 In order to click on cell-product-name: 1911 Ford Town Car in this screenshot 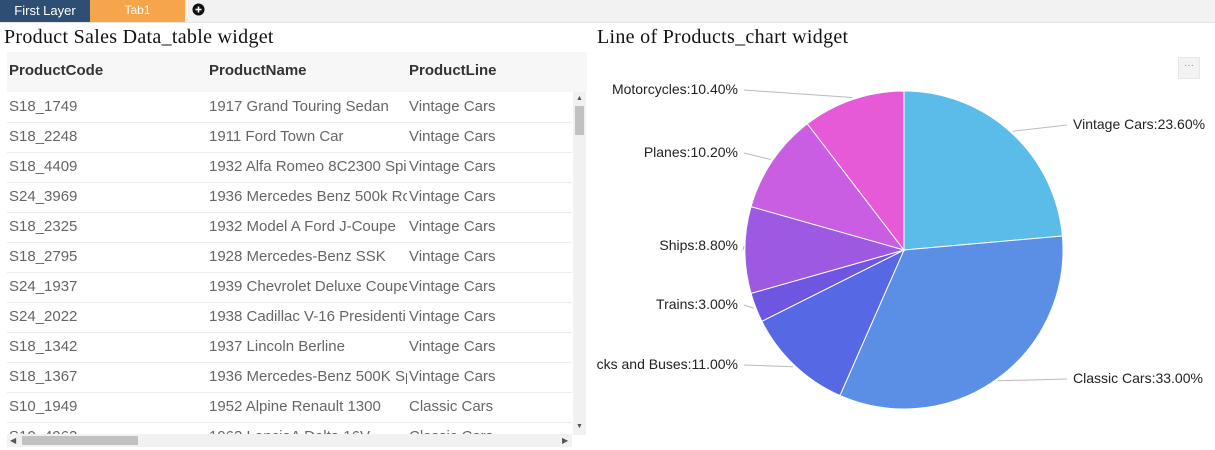, I will do `click(276, 136)`.